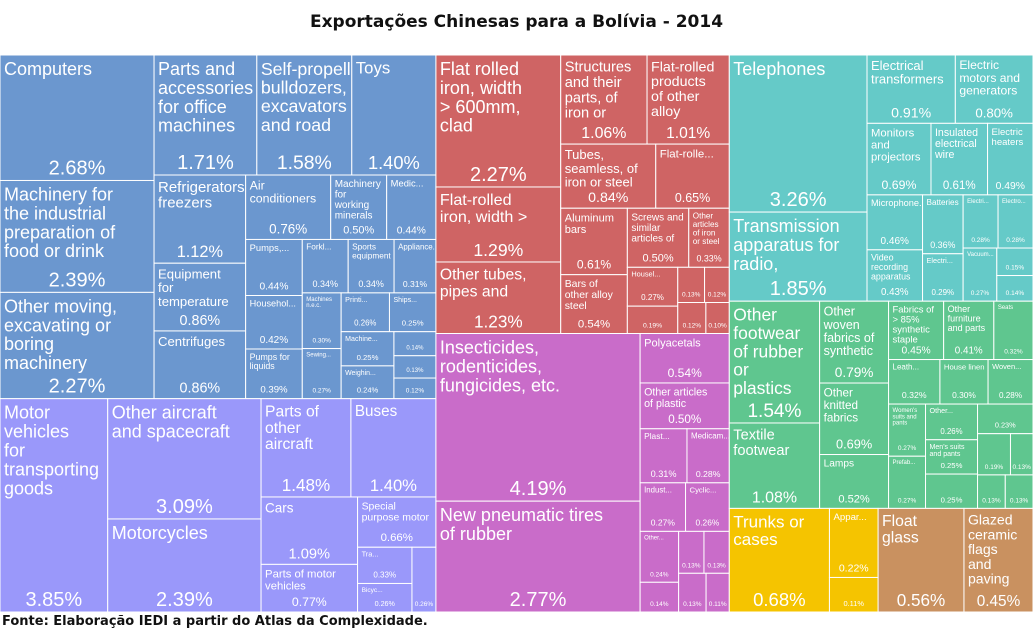 The height and width of the screenshot is (635, 1033). What do you see at coordinates (853, 542) in the screenshot?
I see `tile-appar: Appar... 0.22%` at bounding box center [853, 542].